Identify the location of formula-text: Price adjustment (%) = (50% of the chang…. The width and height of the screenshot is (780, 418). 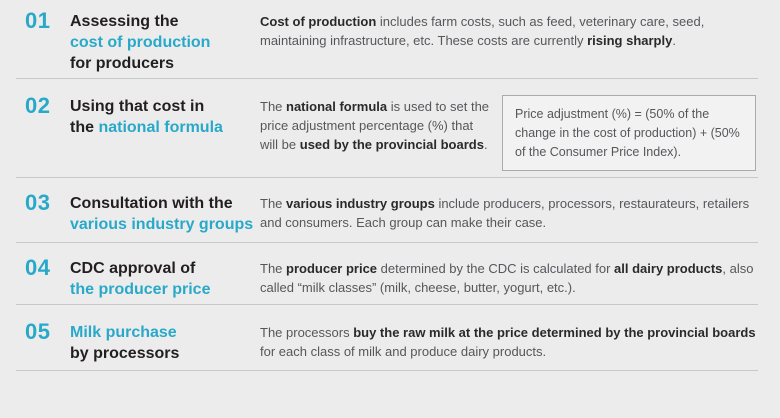
(627, 133).